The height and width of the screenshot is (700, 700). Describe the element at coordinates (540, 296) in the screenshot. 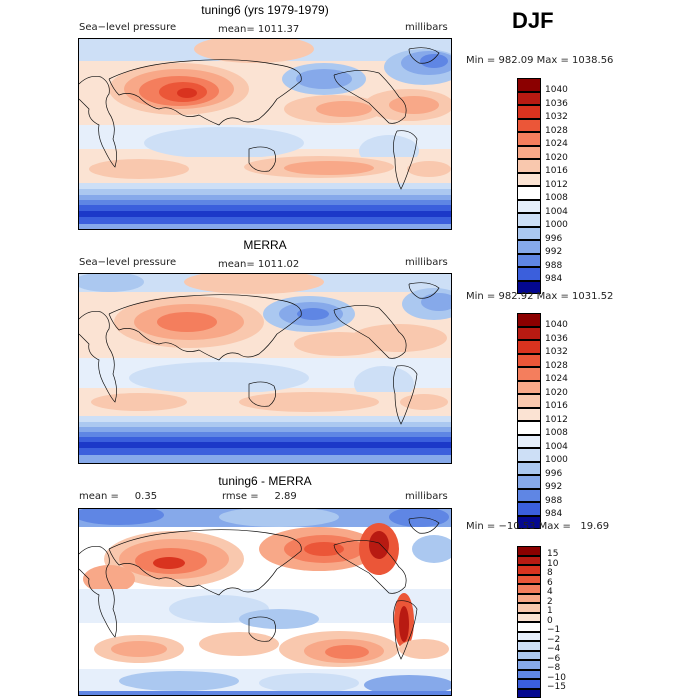

I see `panel-2-minmax: Min = 982.92 Max = 1031.52` at that location.